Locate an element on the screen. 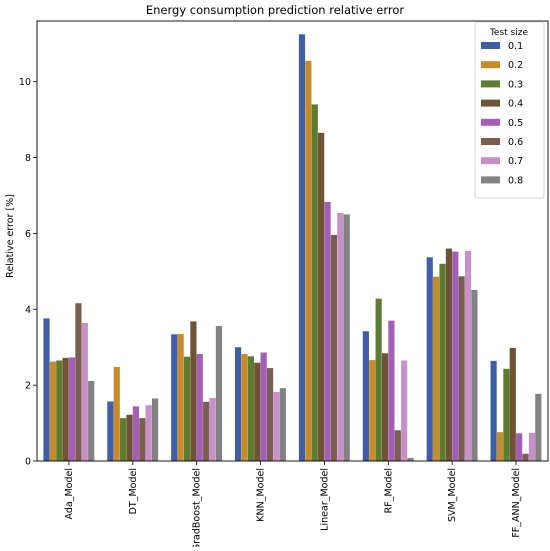  x-tick-label: SVM_Model is located at coordinates (452, 495).